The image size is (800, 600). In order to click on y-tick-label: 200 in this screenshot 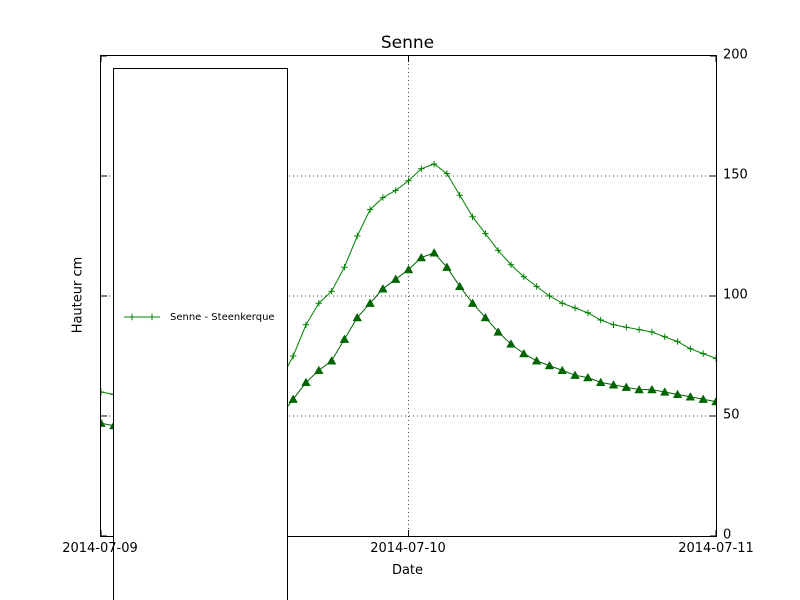, I will do `click(735, 55)`.